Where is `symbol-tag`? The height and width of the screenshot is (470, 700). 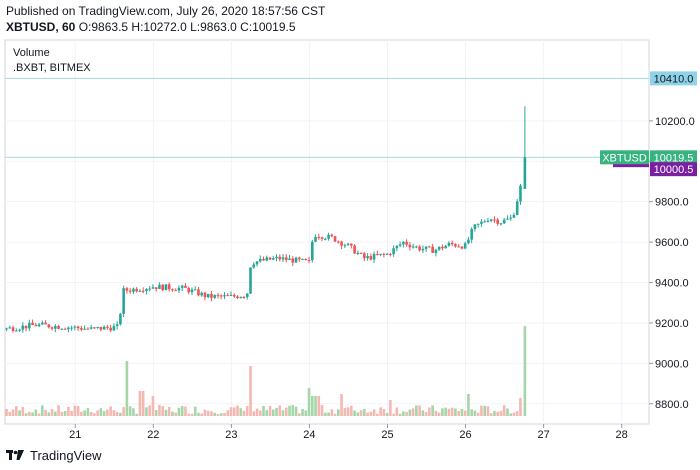 symbol-tag is located at coordinates (624, 157).